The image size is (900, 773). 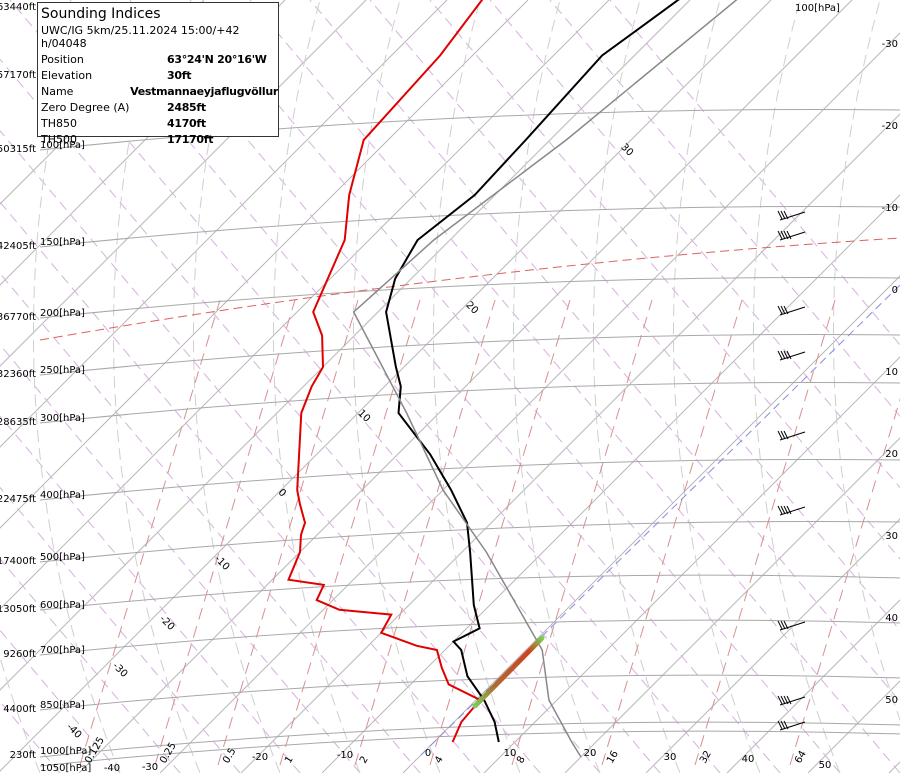 I want to click on altitude-label: 22475ft, so click(x=18, y=499).